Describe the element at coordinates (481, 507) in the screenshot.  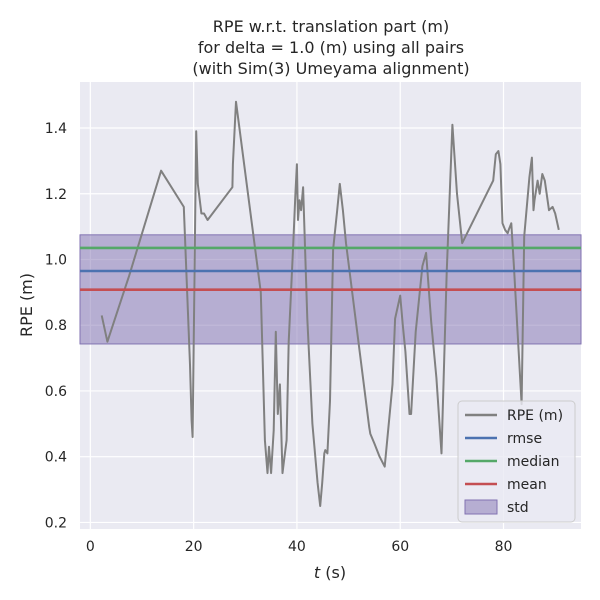
I see `legend-swatch-std` at that location.